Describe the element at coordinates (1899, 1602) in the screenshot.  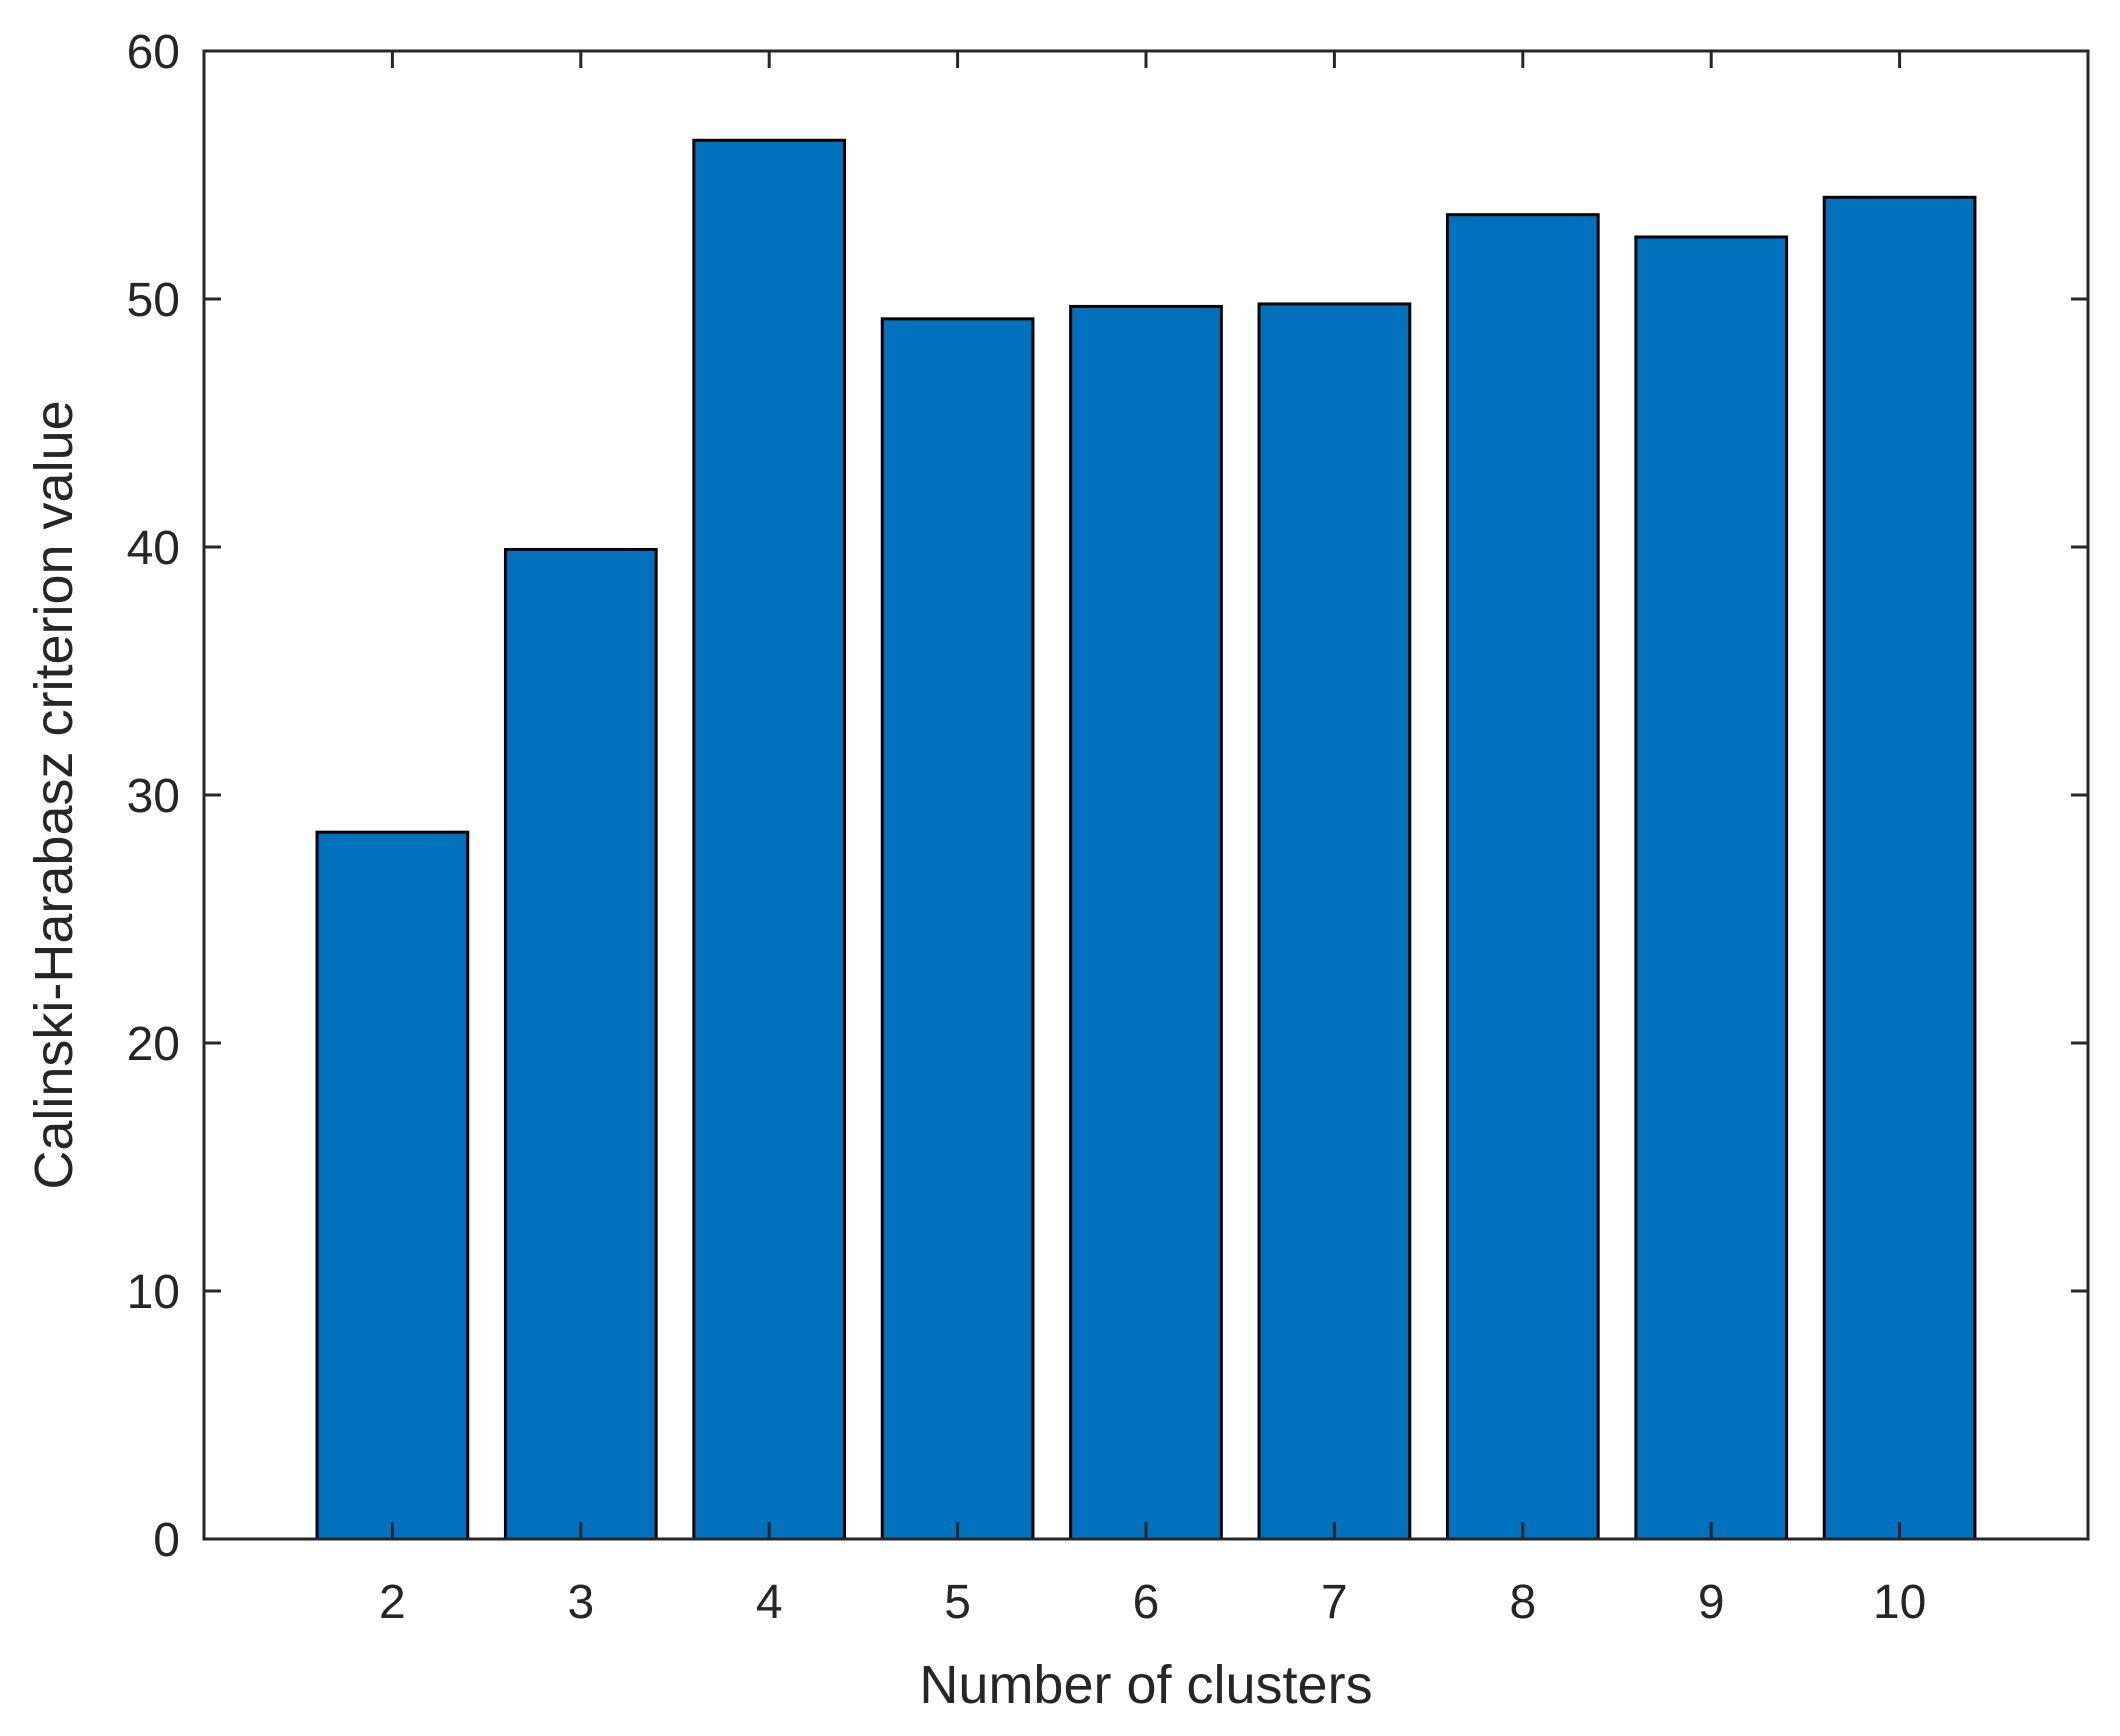
I see `x-tick-label-10: 10` at that location.